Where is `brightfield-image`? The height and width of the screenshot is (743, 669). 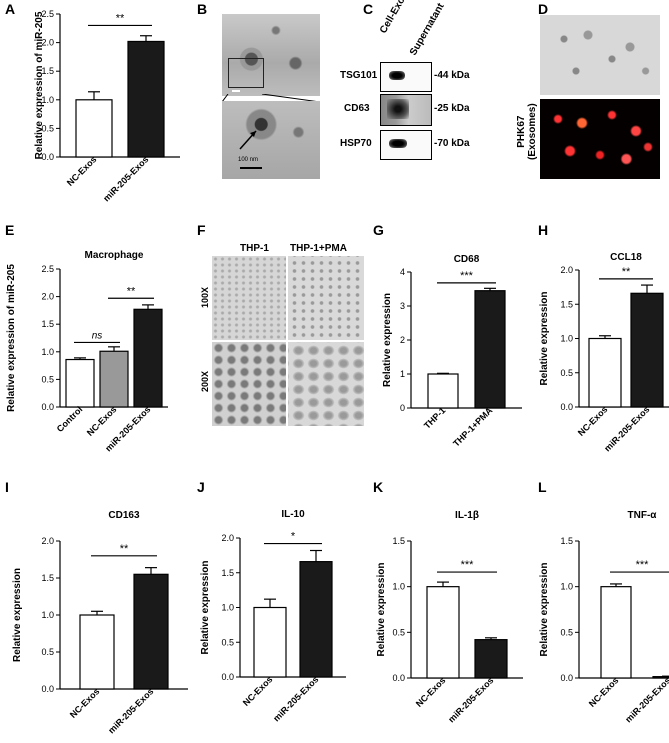
brightfield-image is located at coordinates (600, 55).